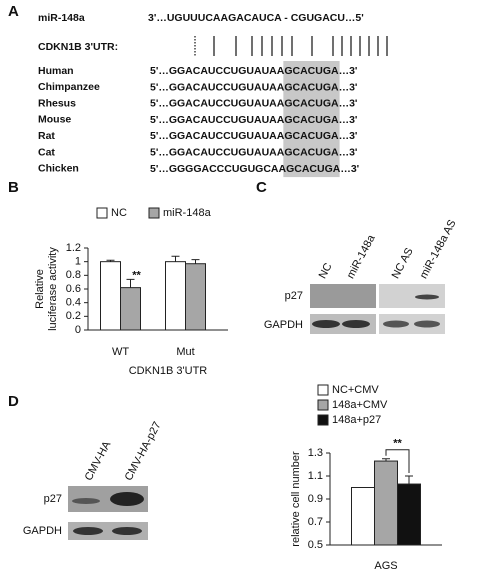  Describe the element at coordinates (360, 405) in the screenshot. I see `legend-label: 148a+CMV` at that location.